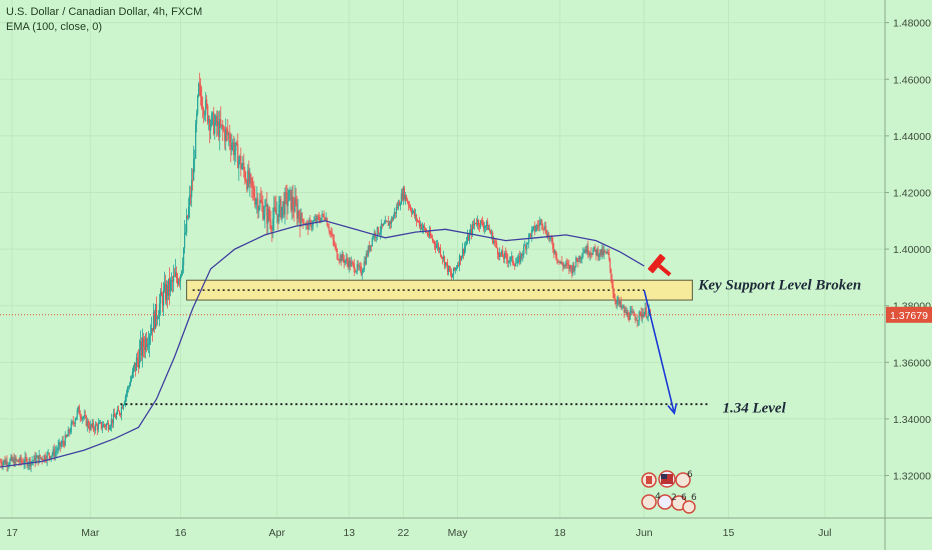 The image size is (932, 550). What do you see at coordinates (672, 409) in the screenshot?
I see `arrow-head` at bounding box center [672, 409].